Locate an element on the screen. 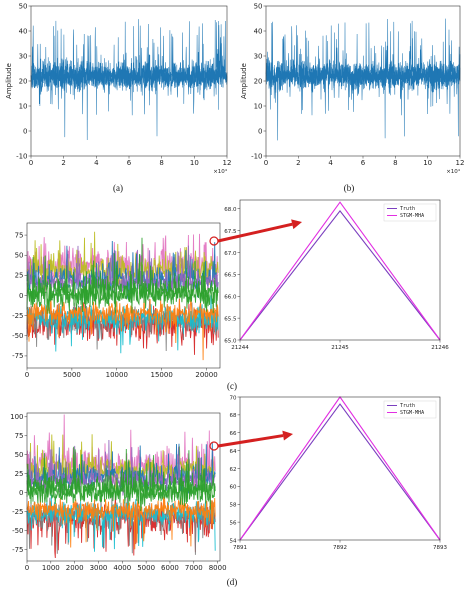  y-tick-label: -25 is located at coordinates (17, 316).